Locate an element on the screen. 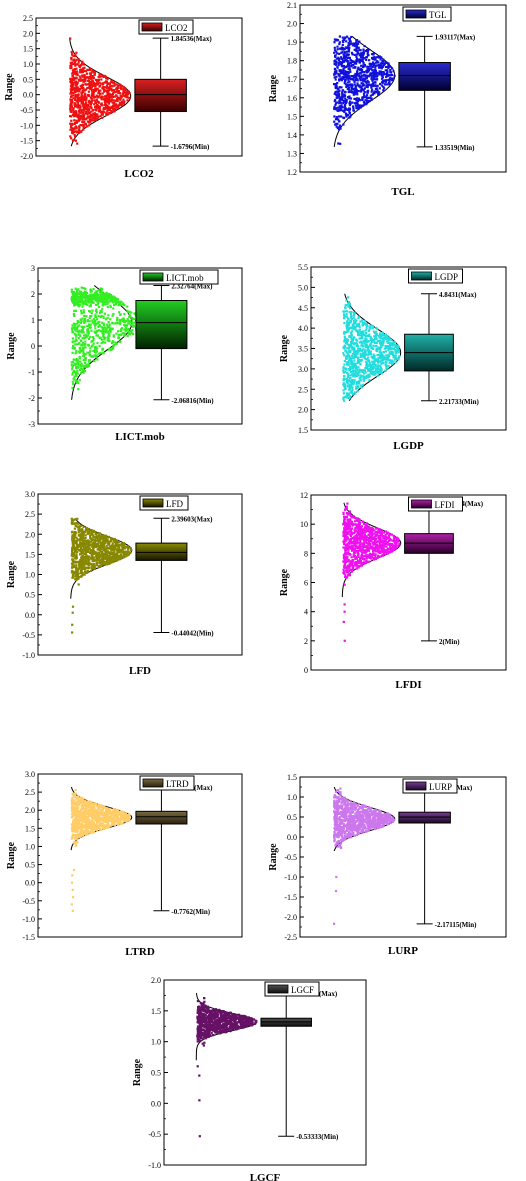 This screenshot has height=1181, width=526. max-label: 1.84536(Max) is located at coordinates (192, 39).